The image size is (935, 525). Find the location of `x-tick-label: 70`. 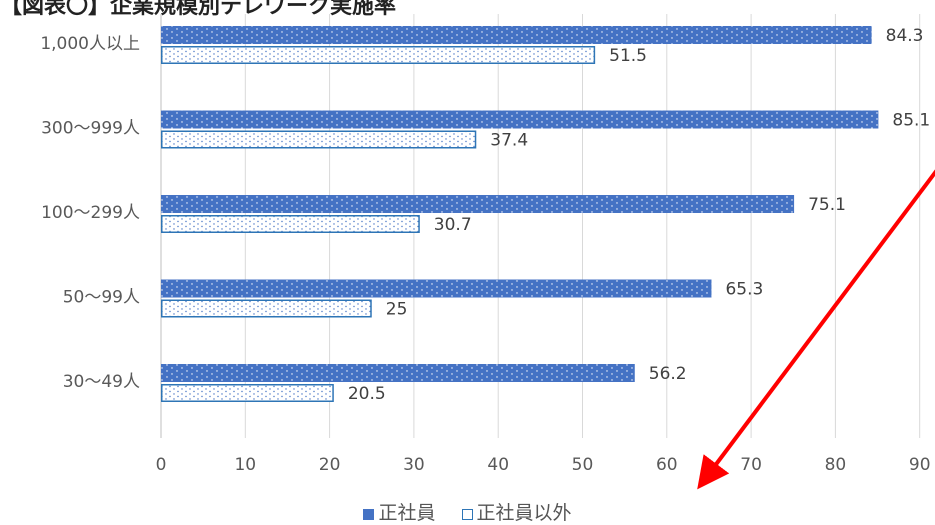

x-tick-label: 70 is located at coordinates (751, 465).